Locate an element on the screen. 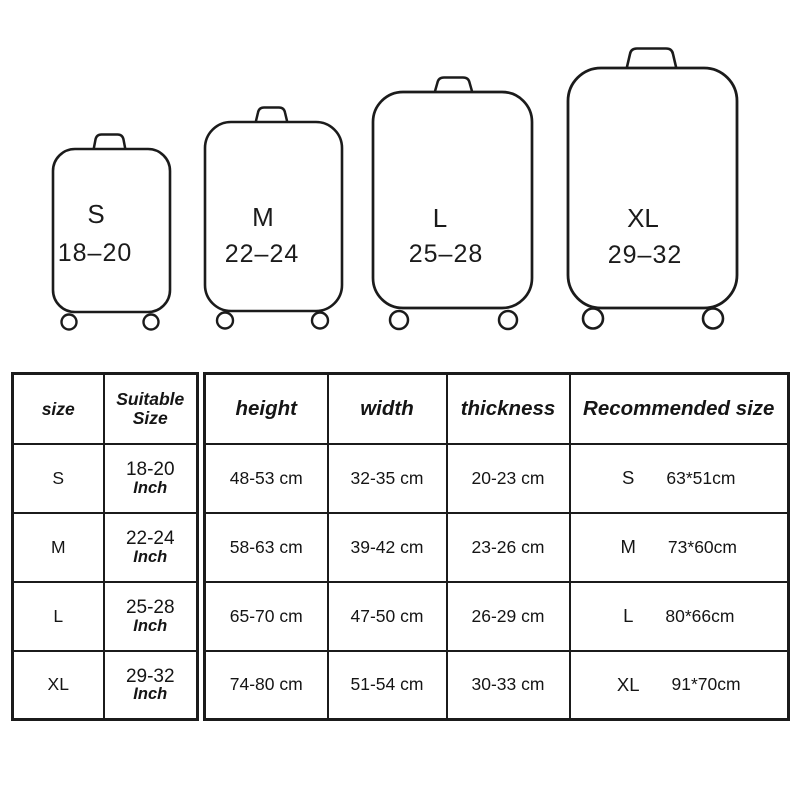 Image resolution: width=800 pixels, height=800 pixels. cell-width: 39-42 cm is located at coordinates (387, 547).